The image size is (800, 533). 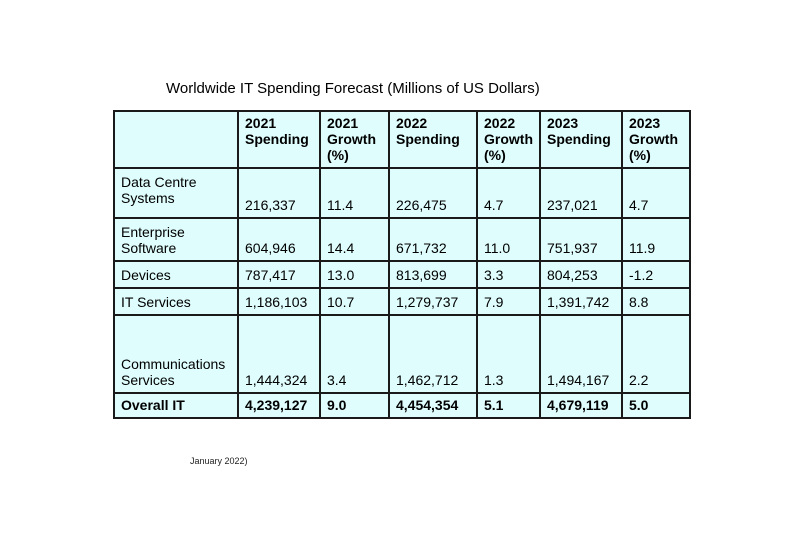 I want to click on row-label: Devices, so click(x=176, y=274).